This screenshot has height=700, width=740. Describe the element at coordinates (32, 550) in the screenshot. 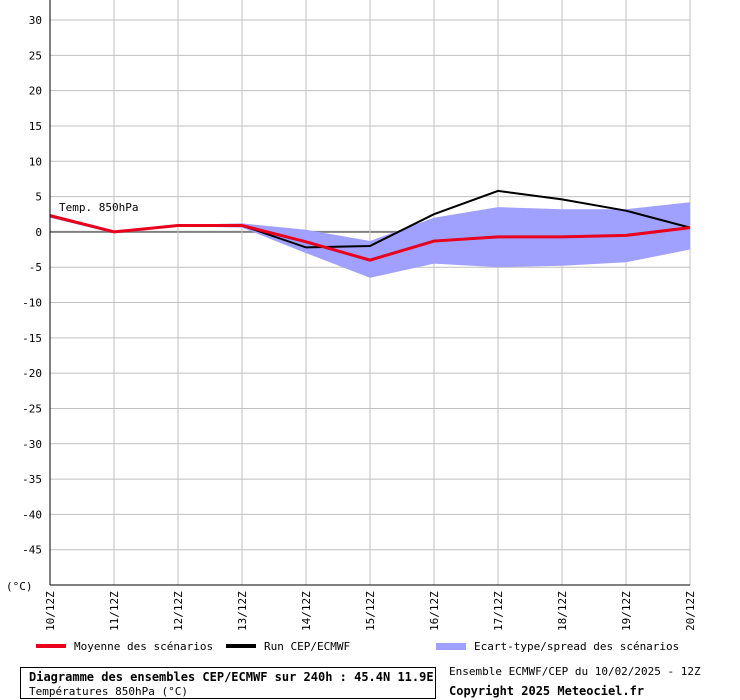

I see `y-tick-label: -45` at that location.